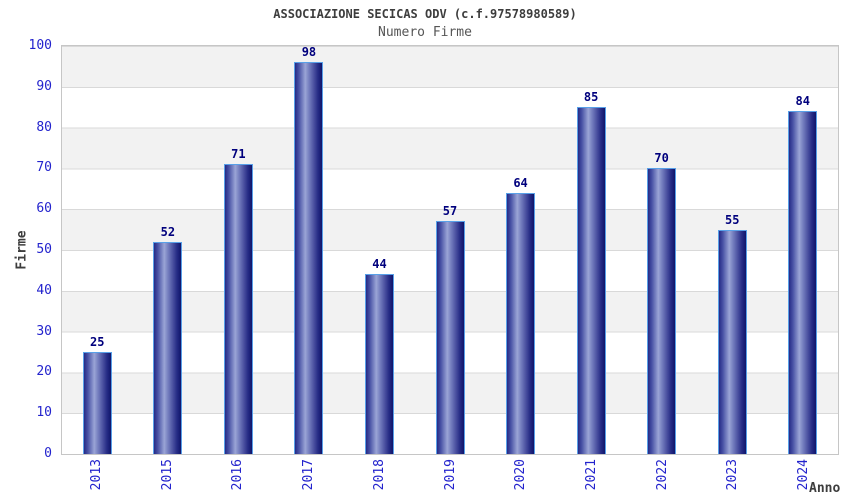 The height and width of the screenshot is (500, 850). I want to click on x-tick-slot: 2019, so click(450, 479).